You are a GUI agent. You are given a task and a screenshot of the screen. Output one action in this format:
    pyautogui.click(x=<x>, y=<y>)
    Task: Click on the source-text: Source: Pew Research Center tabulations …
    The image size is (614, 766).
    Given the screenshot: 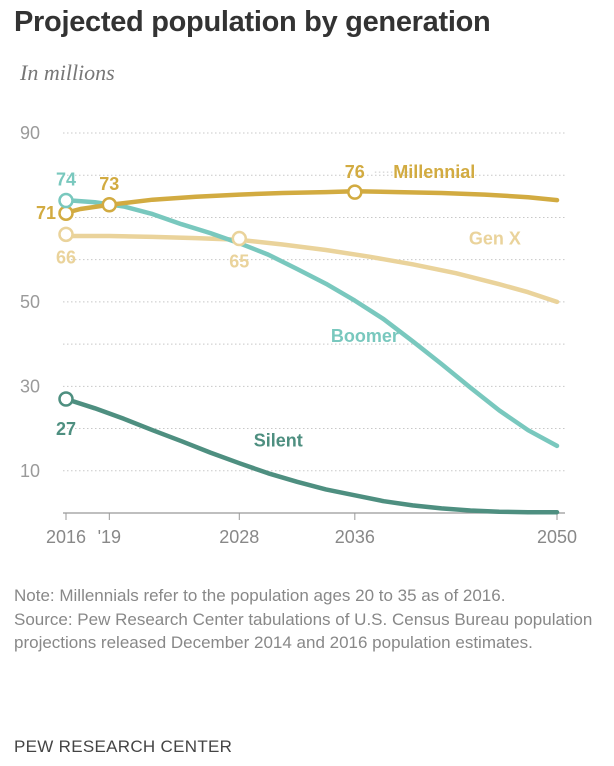 What is the action you would take?
    pyautogui.click(x=303, y=631)
    